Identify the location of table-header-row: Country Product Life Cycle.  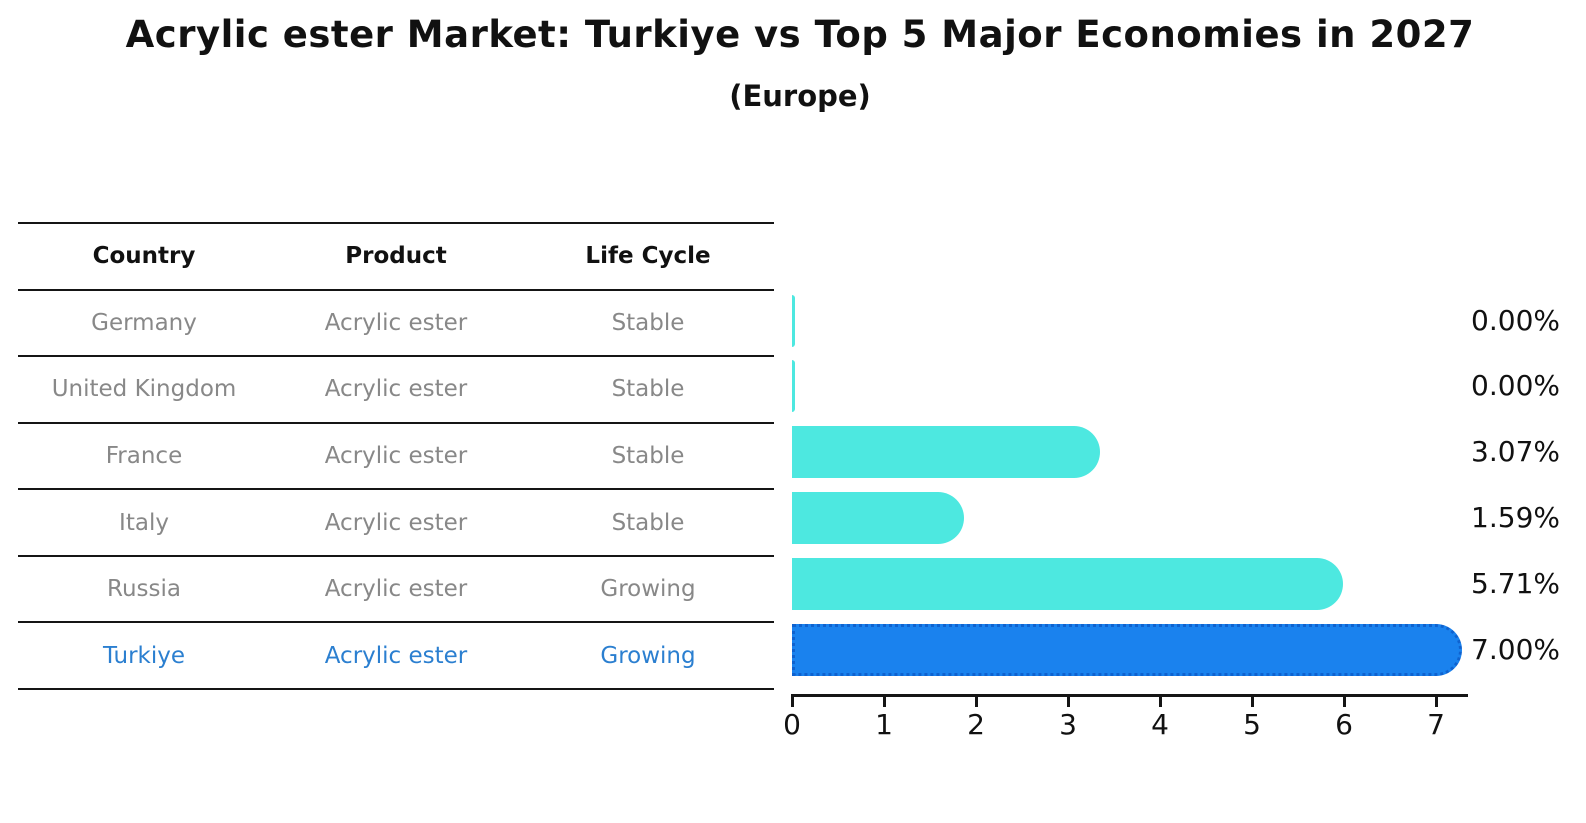
(396, 255).